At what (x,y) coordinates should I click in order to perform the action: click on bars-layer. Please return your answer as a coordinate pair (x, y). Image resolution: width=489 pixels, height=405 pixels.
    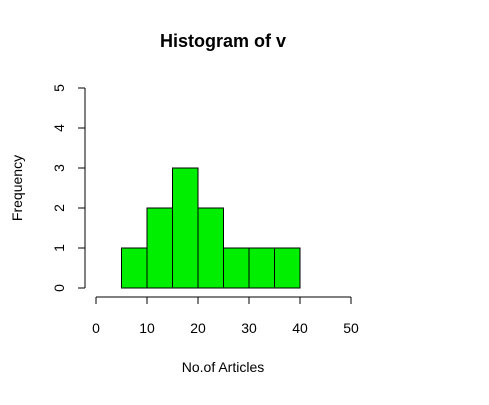
    Looking at the image, I should click on (211, 228).